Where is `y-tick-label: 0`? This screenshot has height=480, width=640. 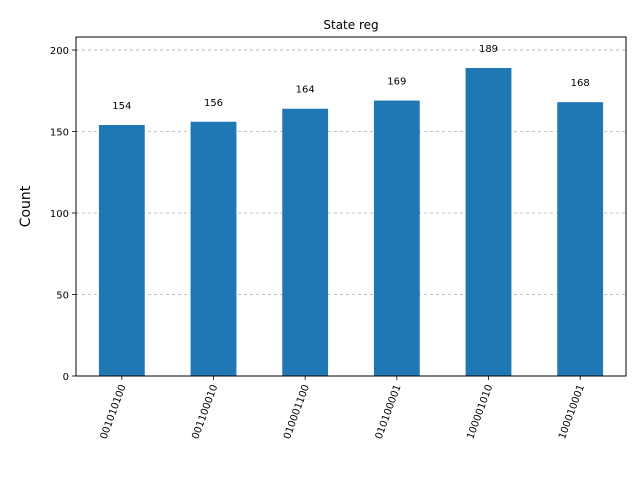
y-tick-label: 0 is located at coordinates (66, 377).